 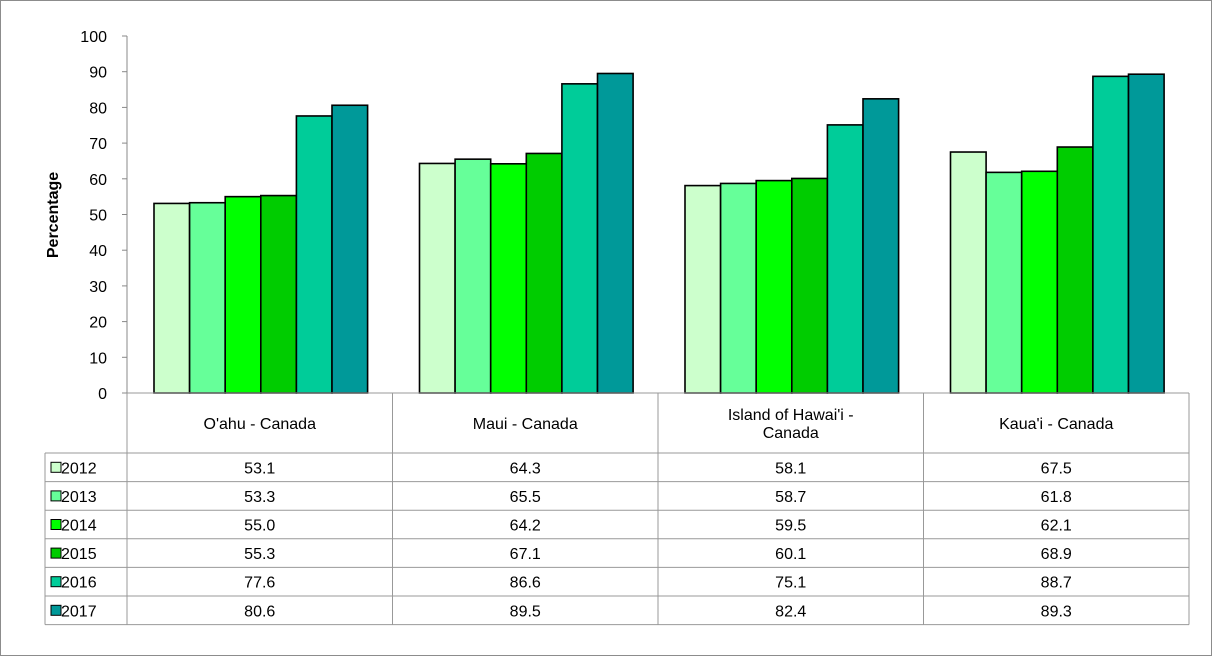 What do you see at coordinates (791, 433) in the screenshot?
I see `category-label: Canada` at bounding box center [791, 433].